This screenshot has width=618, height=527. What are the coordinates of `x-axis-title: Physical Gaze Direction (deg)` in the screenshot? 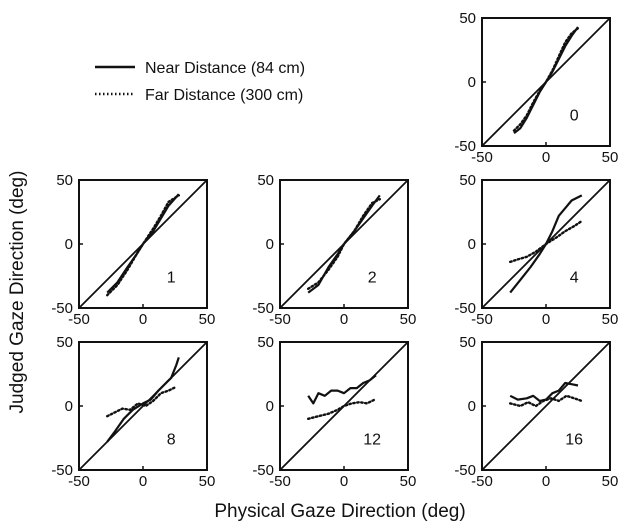 It's located at (339, 511).